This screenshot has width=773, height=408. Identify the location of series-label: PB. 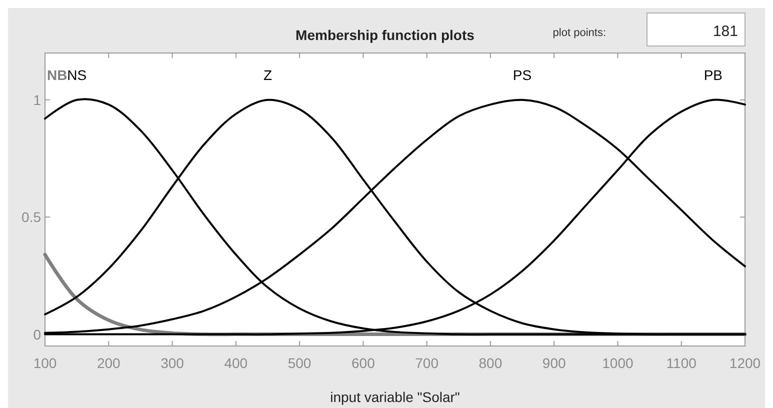
(713, 75).